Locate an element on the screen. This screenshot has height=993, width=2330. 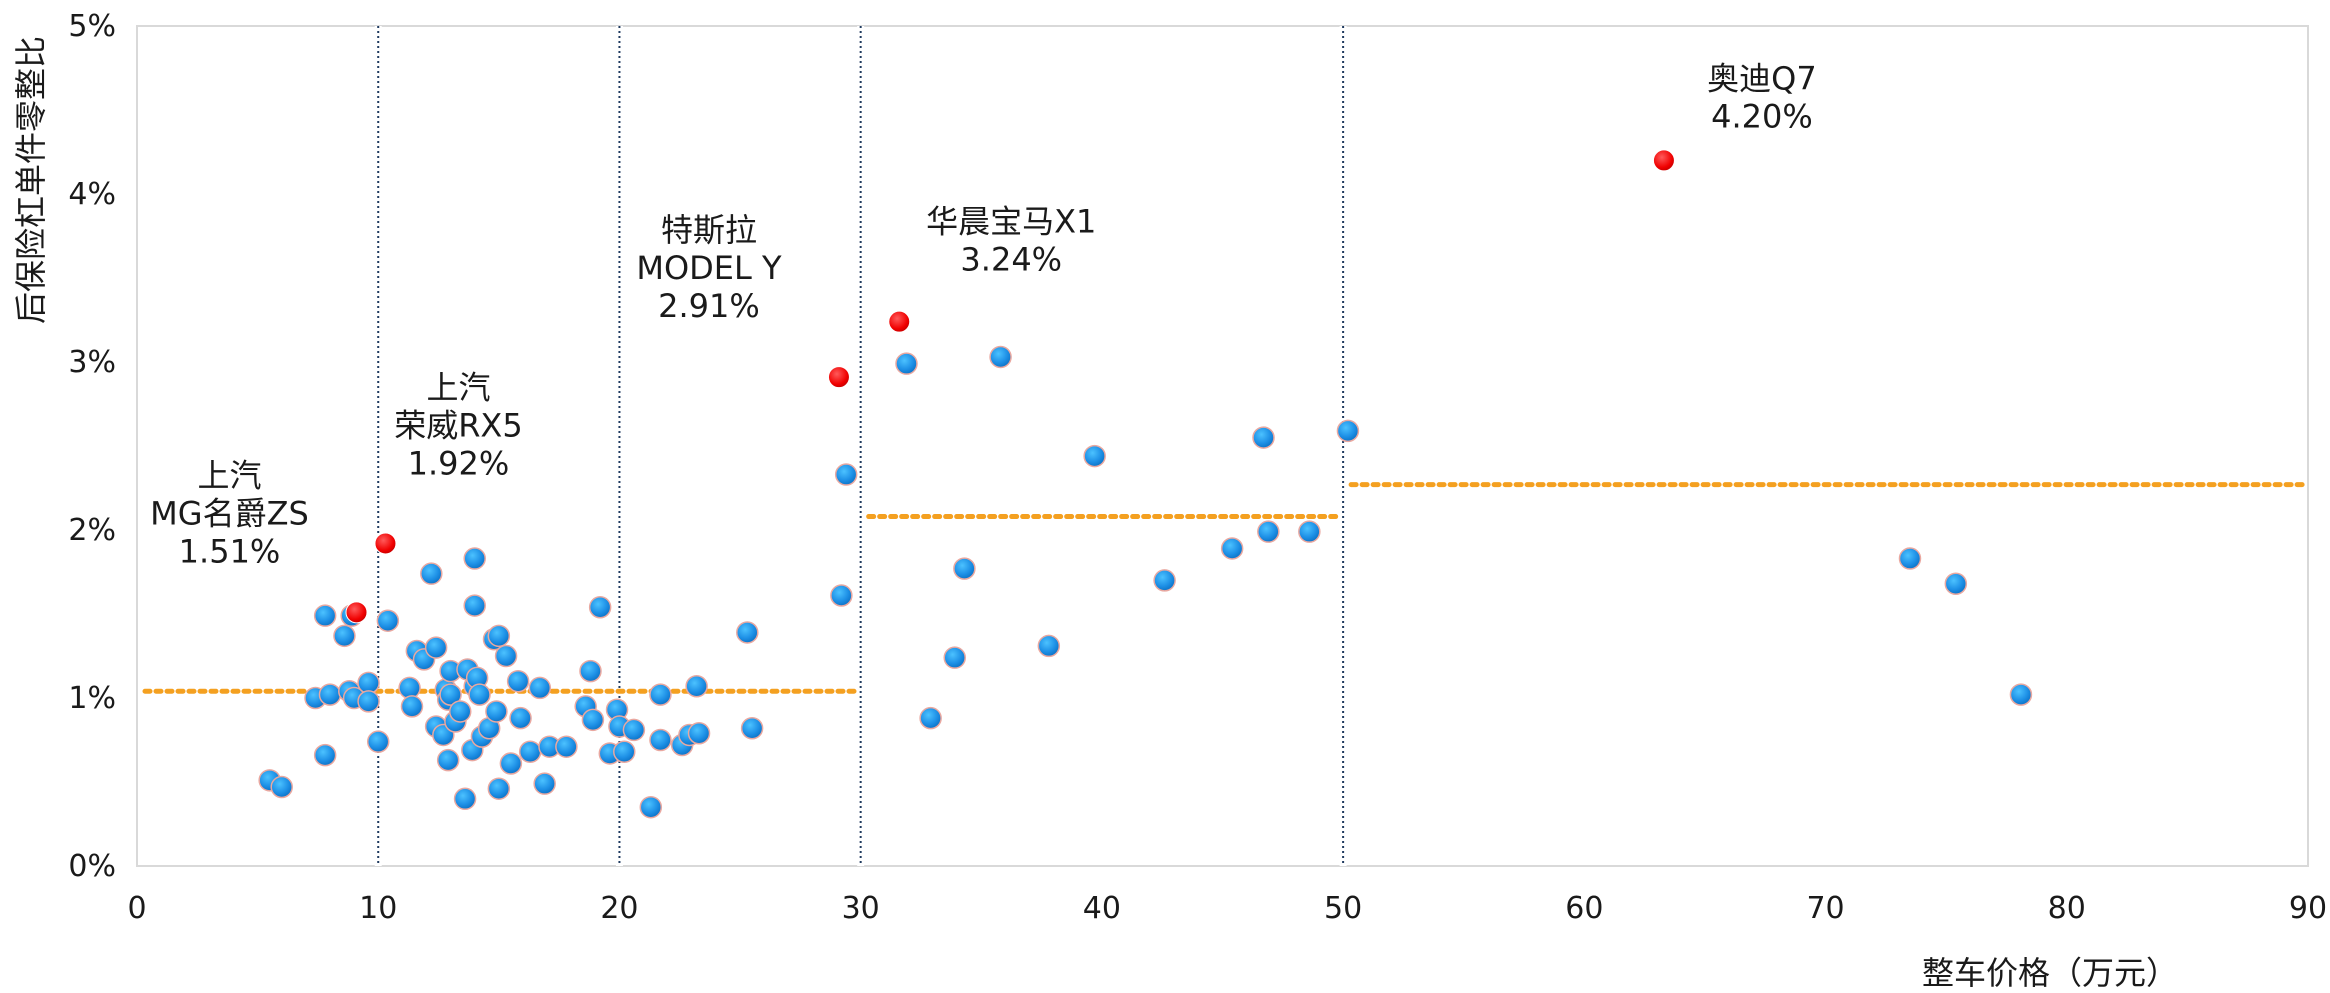
x-axis-title: 整车价格（万元） is located at coordinates (2050, 971).